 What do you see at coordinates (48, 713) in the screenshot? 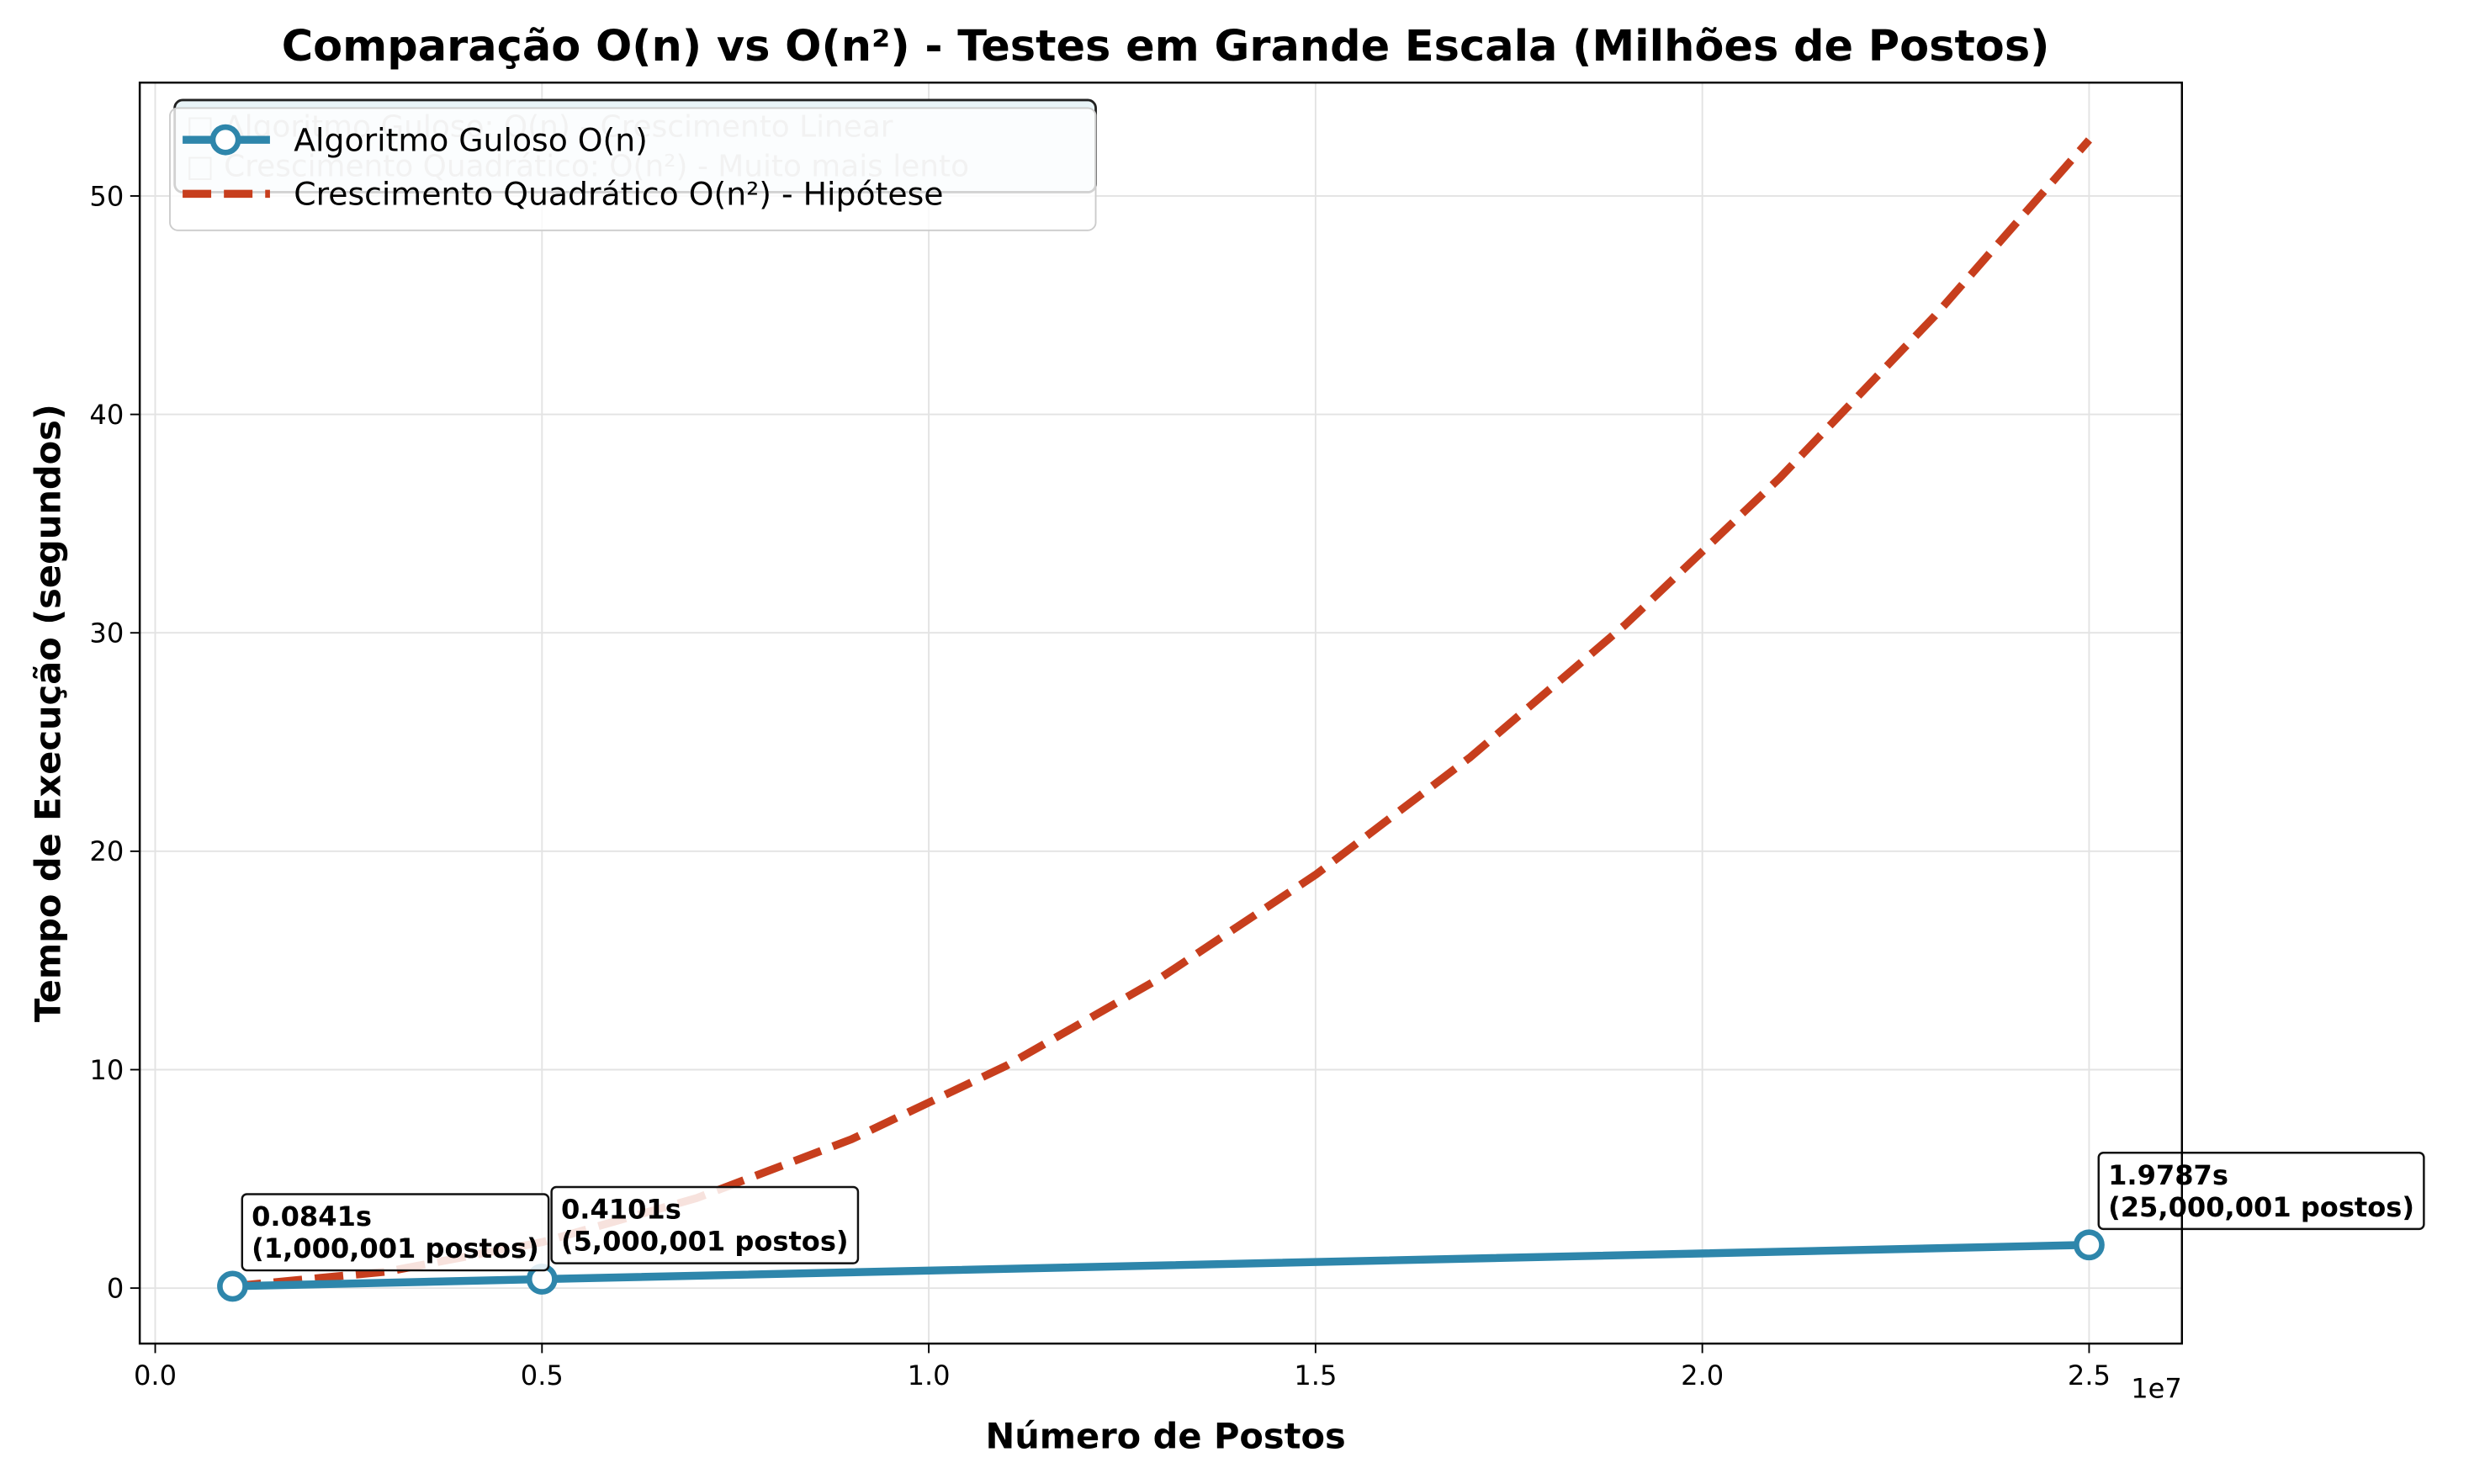
I see `y-axis-label: Tempo de Execução (segundos)` at bounding box center [48, 713].